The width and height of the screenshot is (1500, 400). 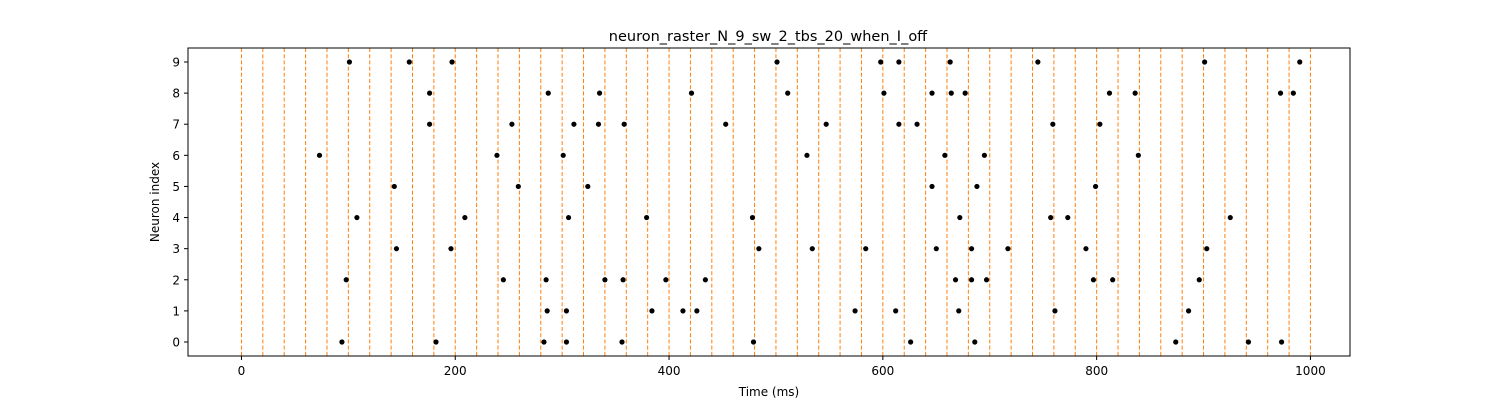 What do you see at coordinates (455, 371) in the screenshot?
I see `x-tick-label: 200` at bounding box center [455, 371].